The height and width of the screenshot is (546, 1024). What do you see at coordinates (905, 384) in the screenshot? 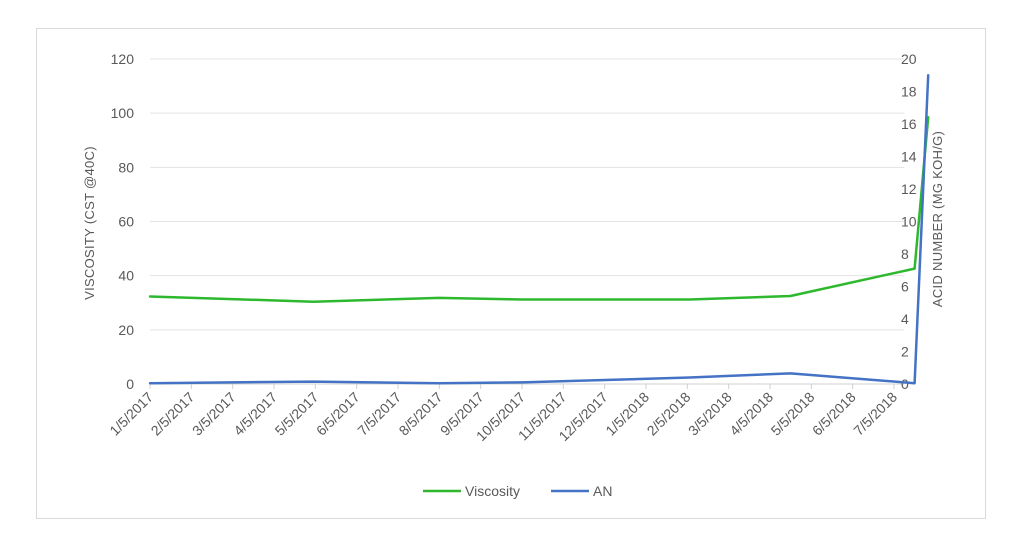
I see `right-tick-label: 0` at bounding box center [905, 384].